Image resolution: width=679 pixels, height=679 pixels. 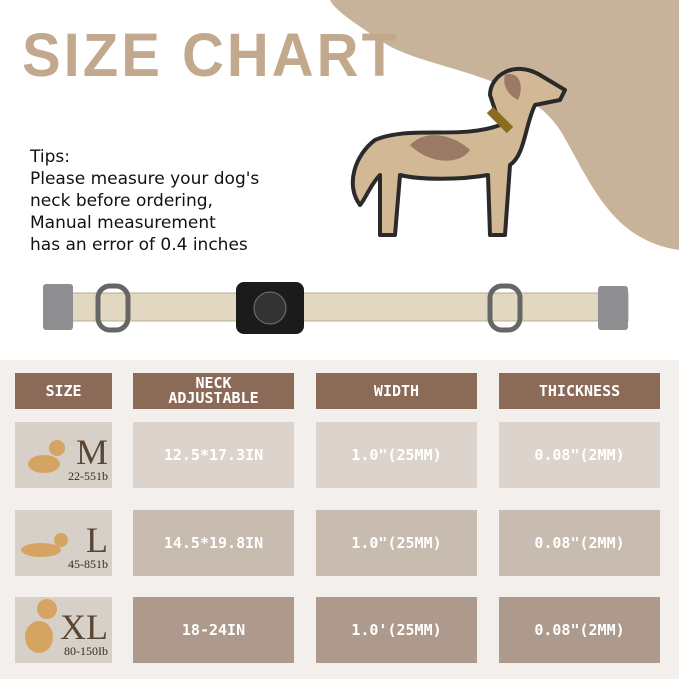 I want to click on tips-line: neck before ordering,, so click(x=121, y=201).